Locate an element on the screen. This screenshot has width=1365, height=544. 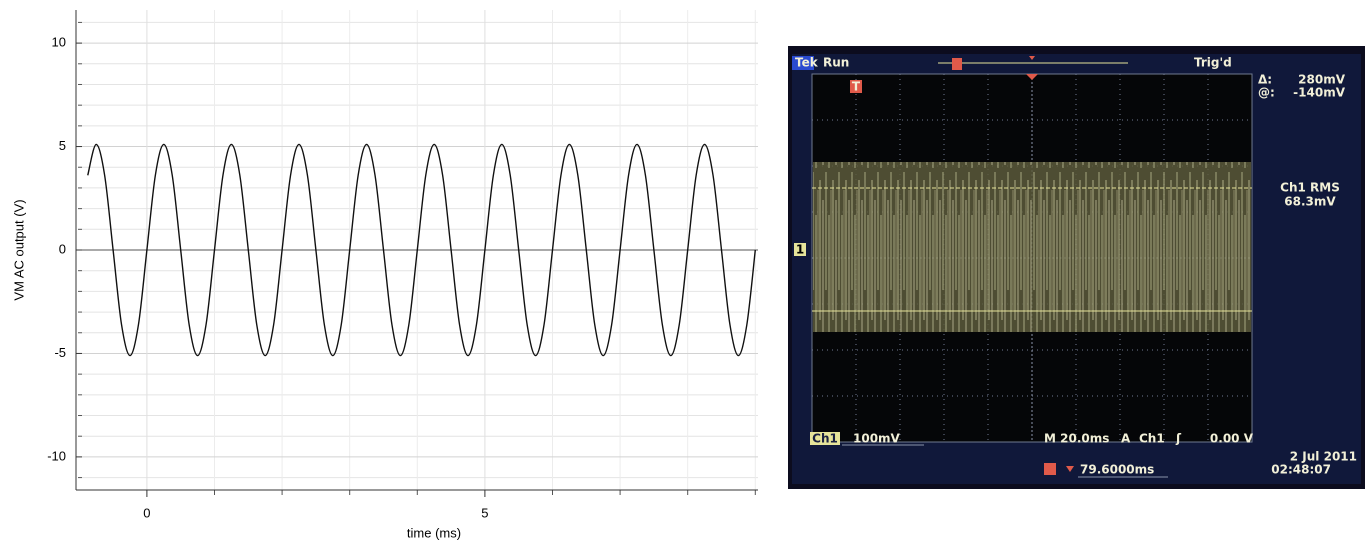
brand-box is located at coordinates (803, 63).